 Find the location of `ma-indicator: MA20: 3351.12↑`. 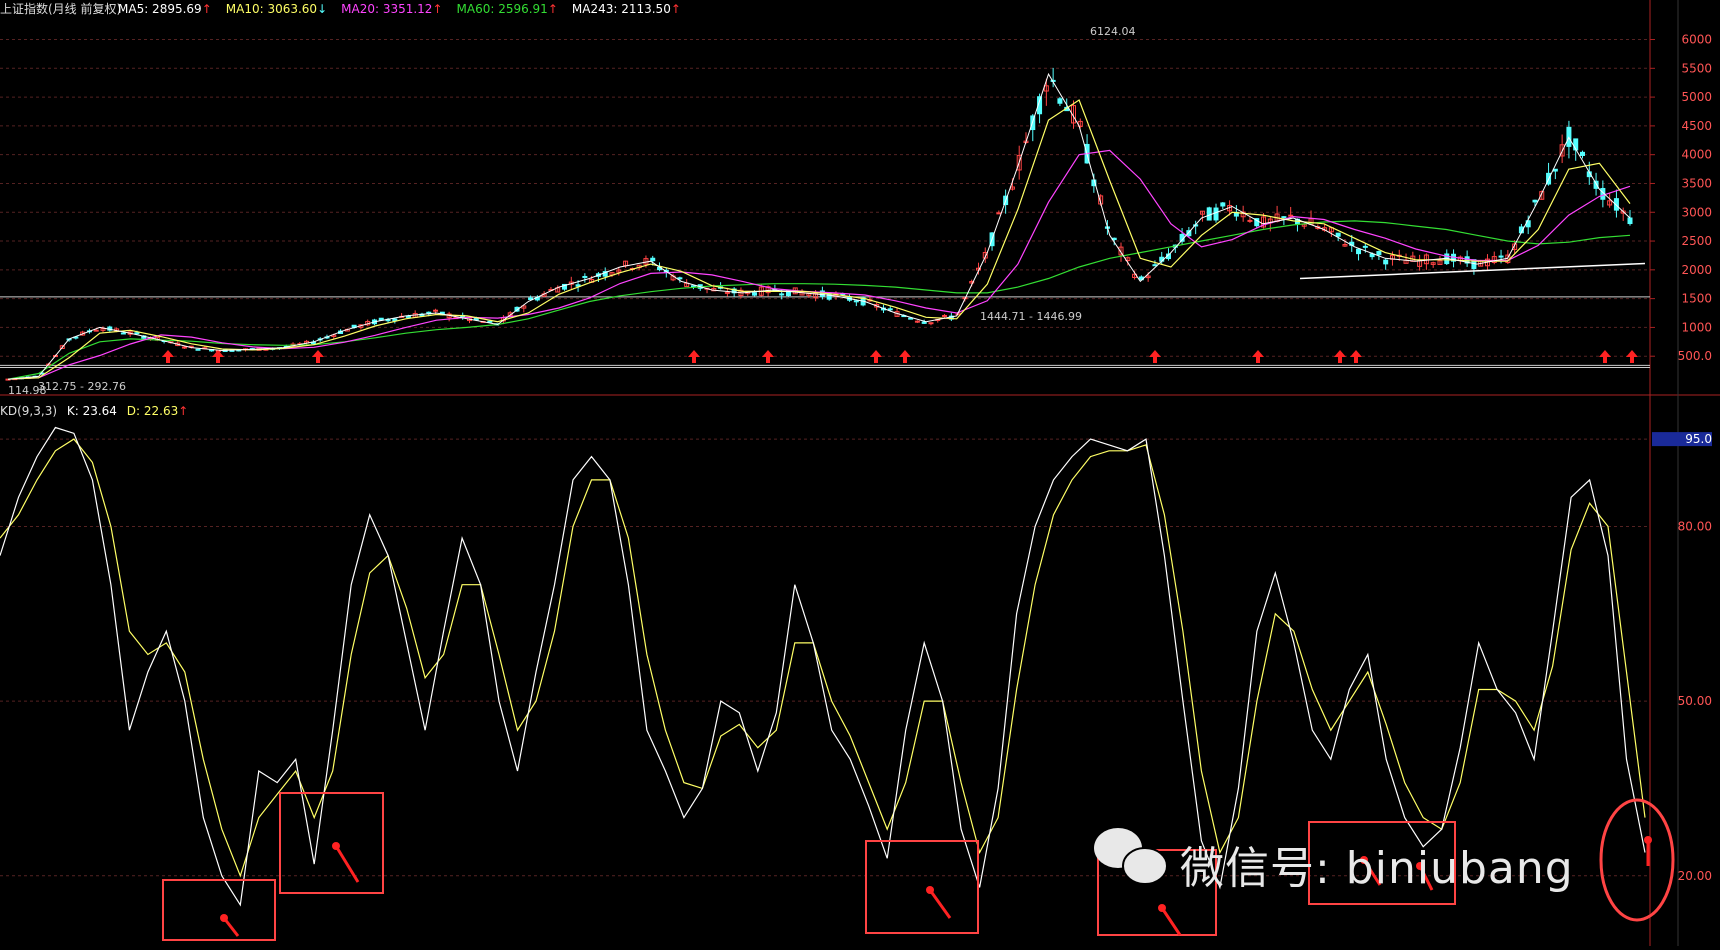

ma-indicator: MA20: 3351.12↑ is located at coordinates (392, 9).